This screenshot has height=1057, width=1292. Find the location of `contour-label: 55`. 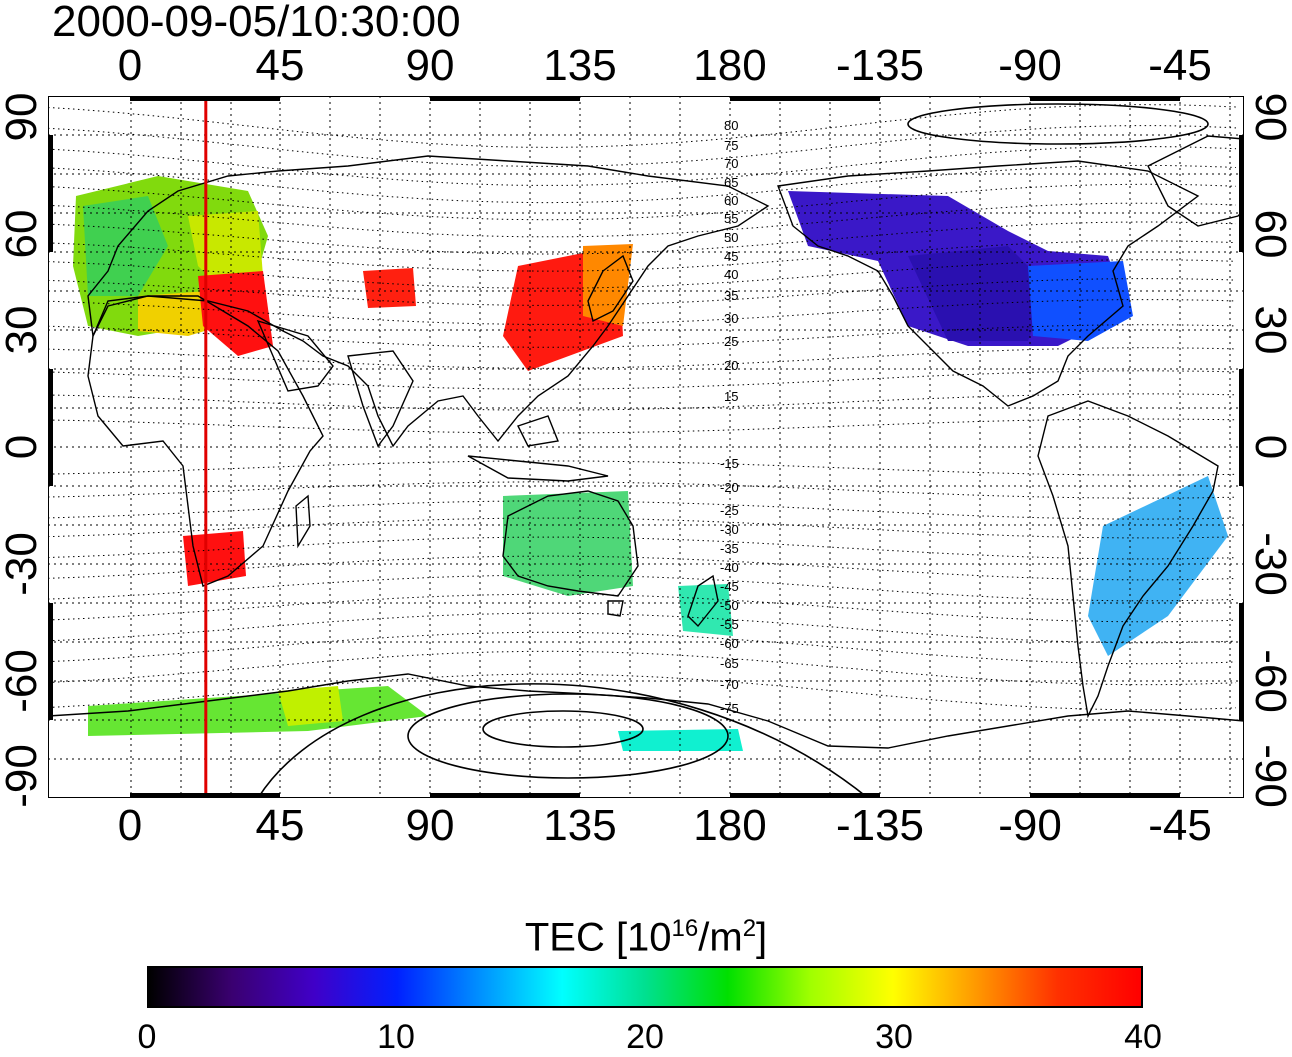

contour-label: 55 is located at coordinates (731, 218).